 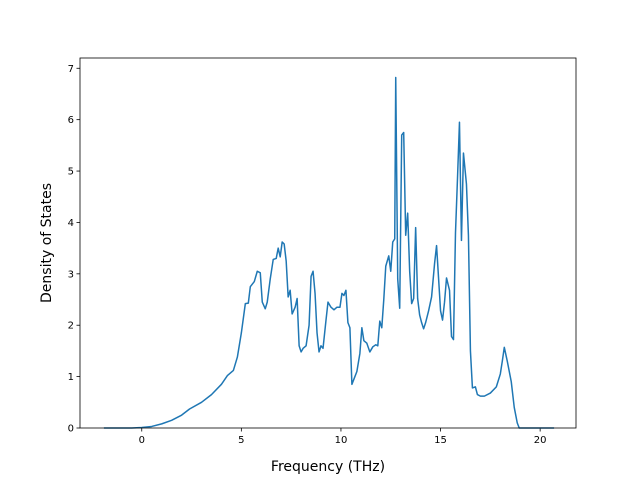 What do you see at coordinates (71, 172) in the screenshot?
I see `y-tick-label: 5` at bounding box center [71, 172].